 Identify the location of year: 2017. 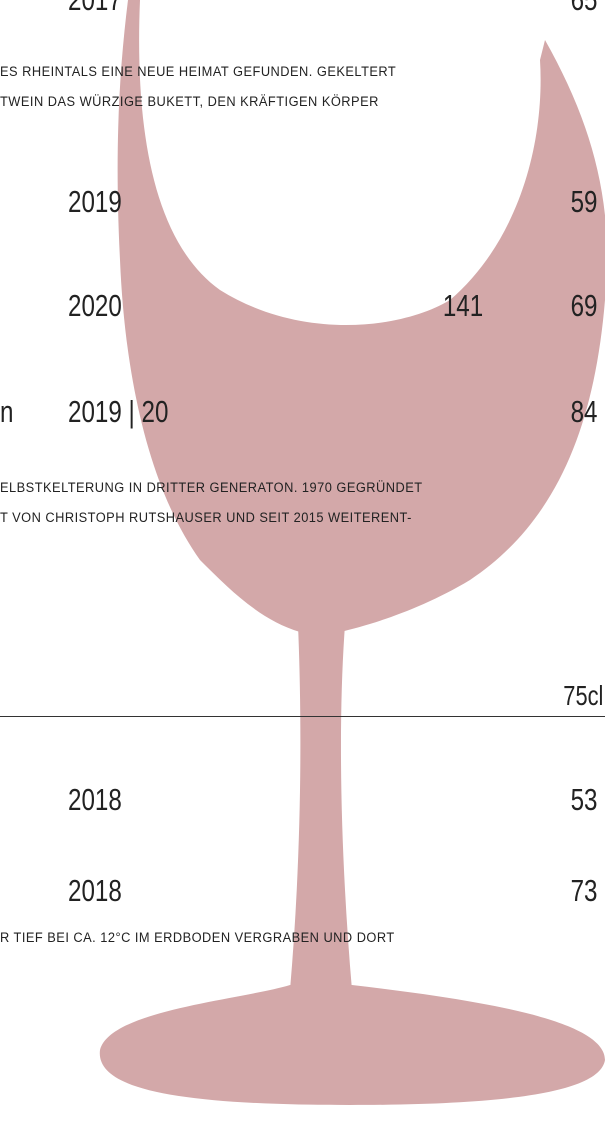
(95, 7).